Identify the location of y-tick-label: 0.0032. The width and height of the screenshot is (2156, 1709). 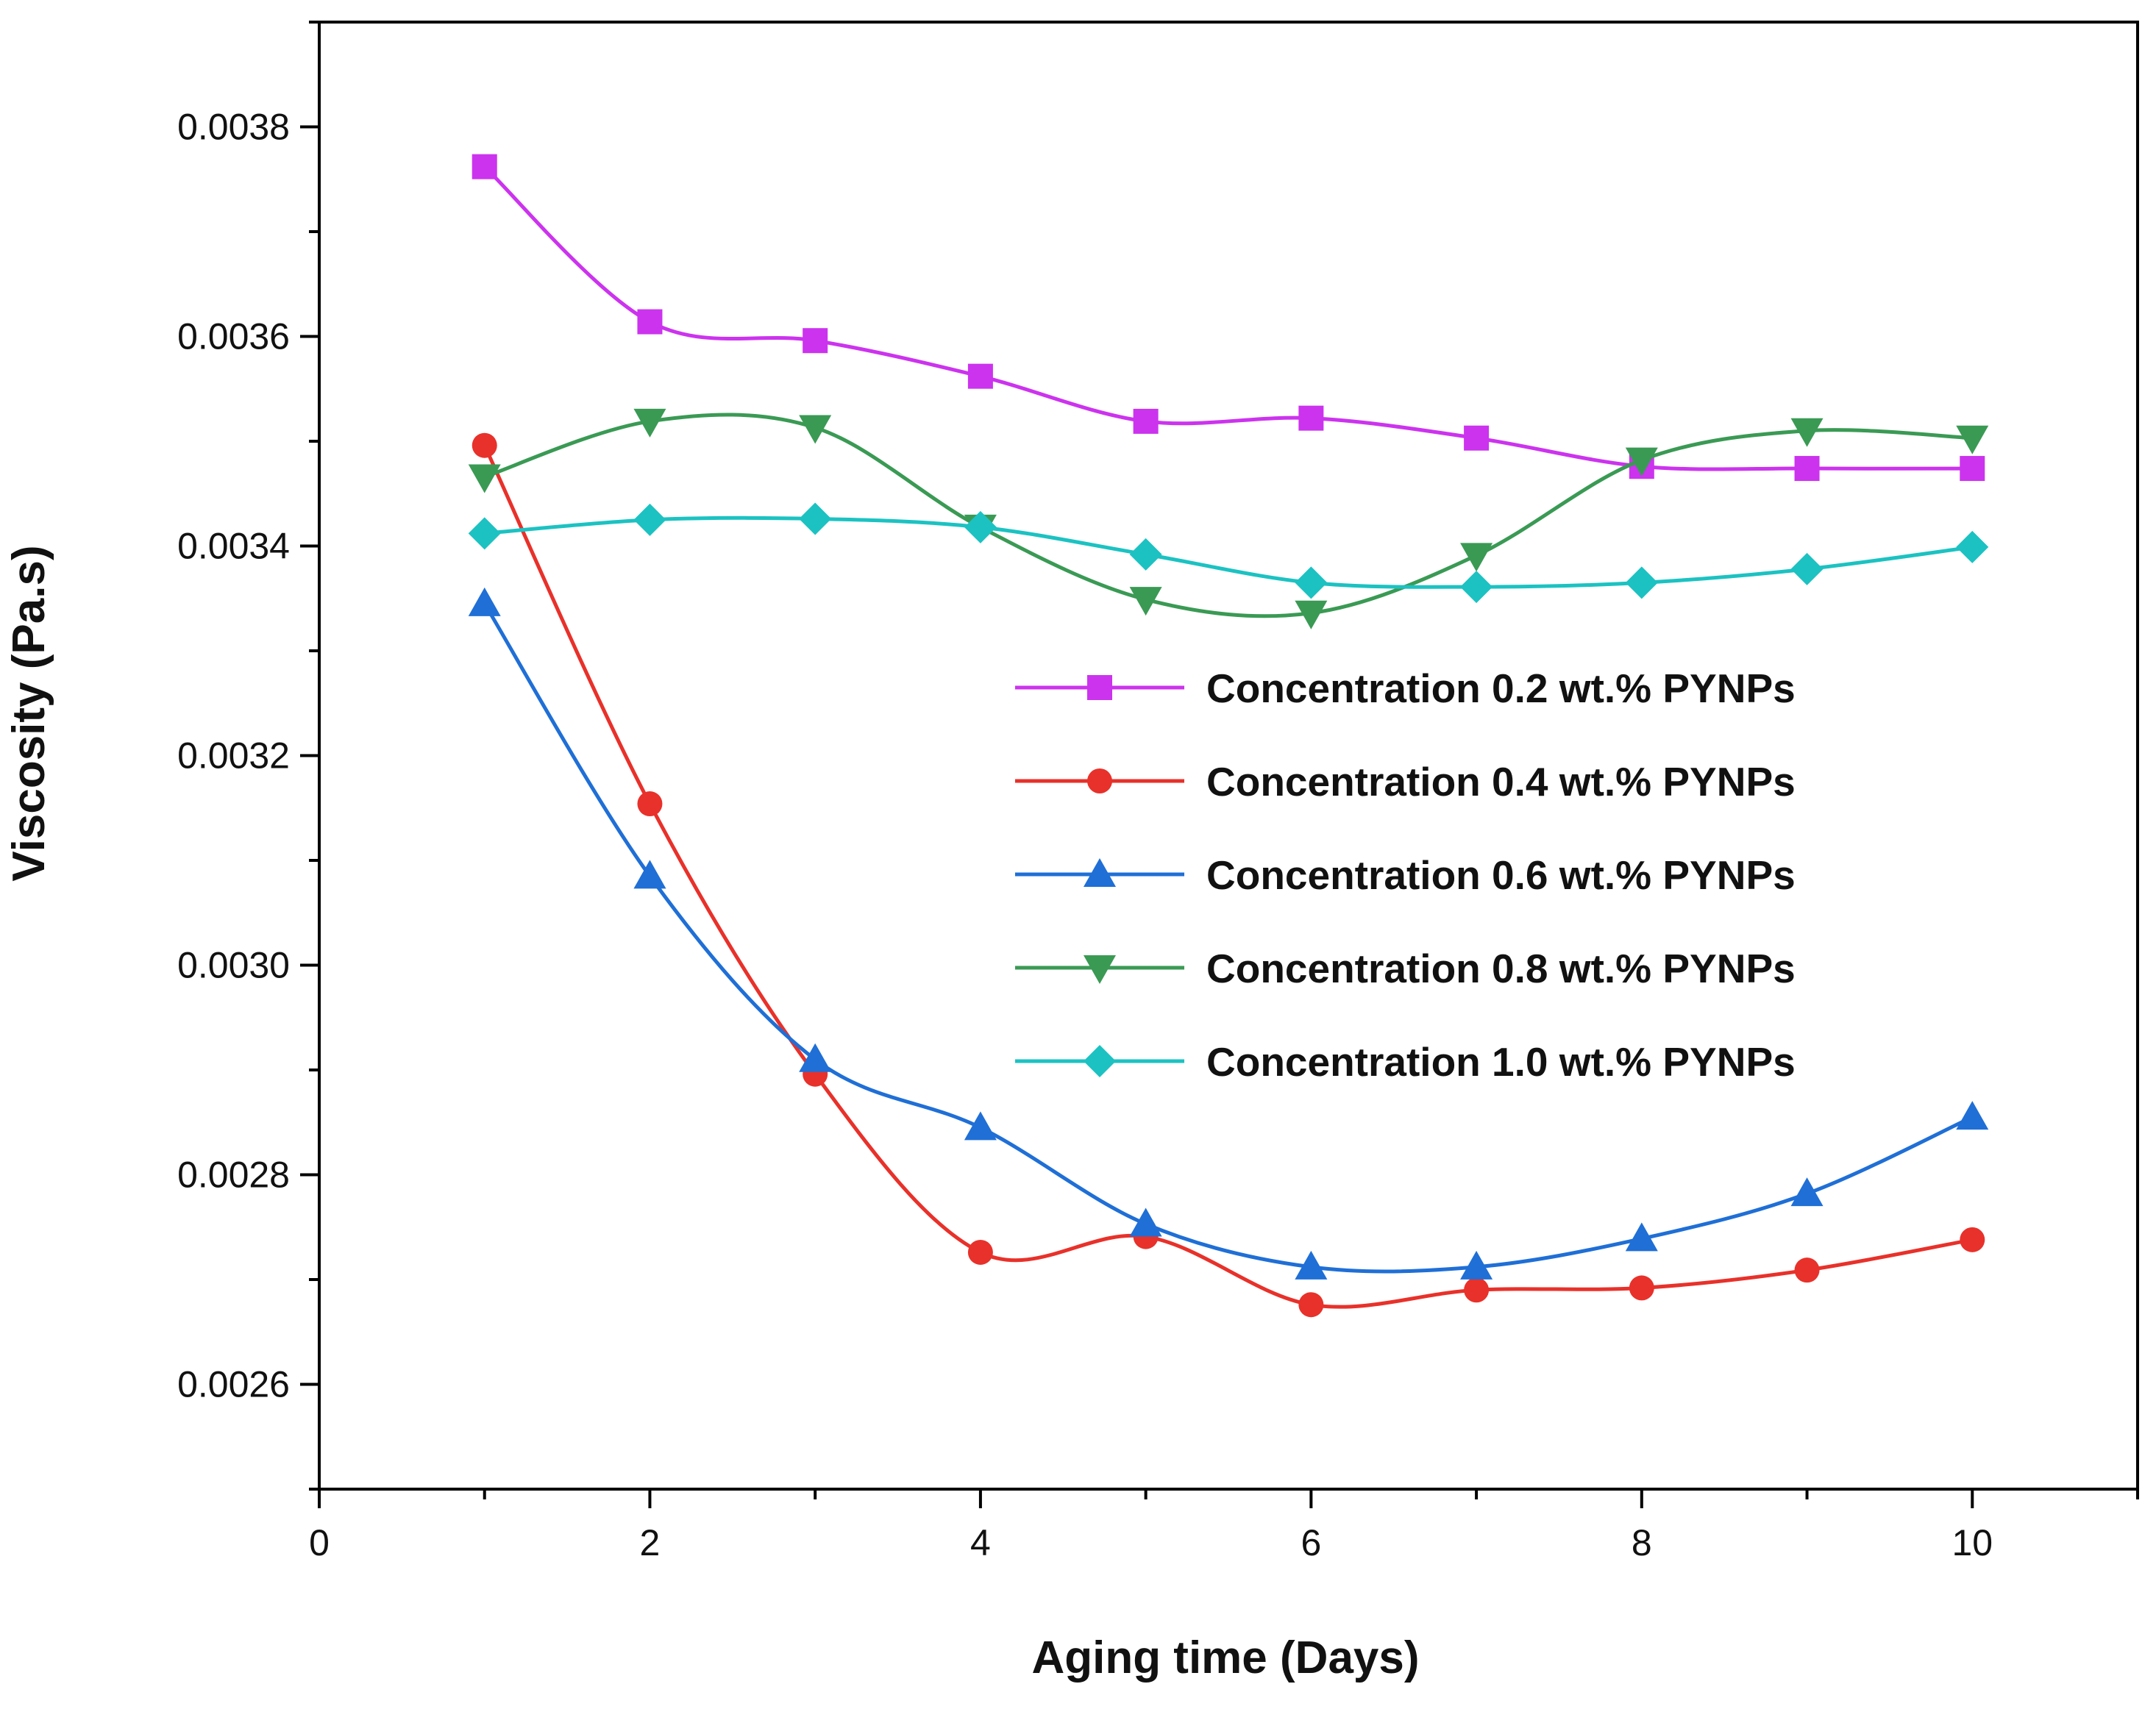
(234, 756).